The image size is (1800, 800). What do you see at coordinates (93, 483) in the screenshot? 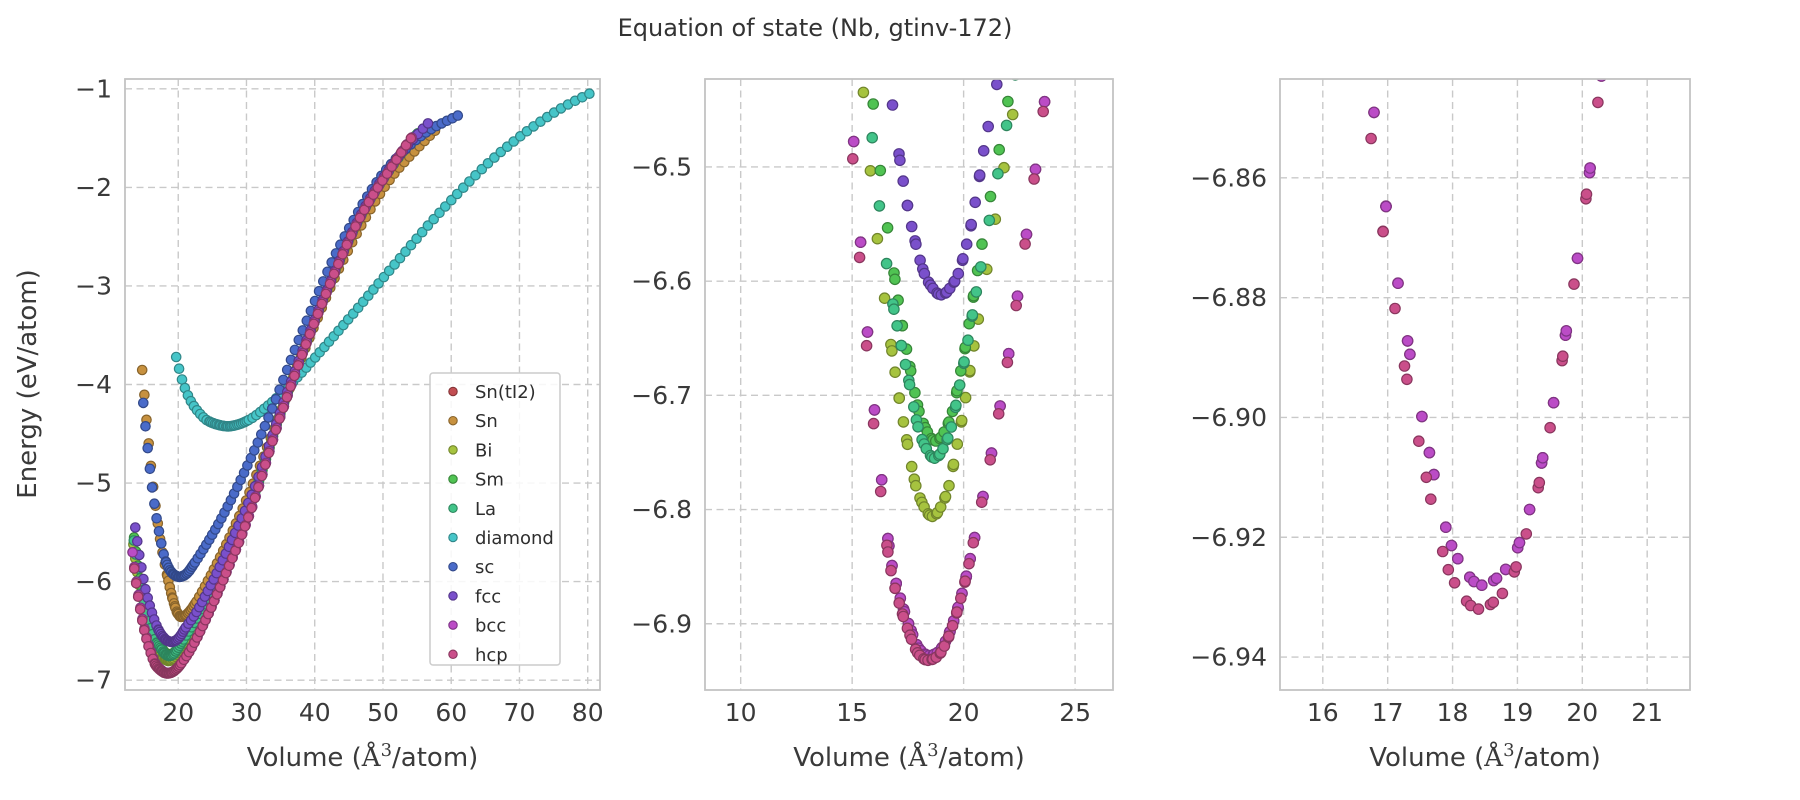
I see `y-tick-label: −5` at bounding box center [93, 483].